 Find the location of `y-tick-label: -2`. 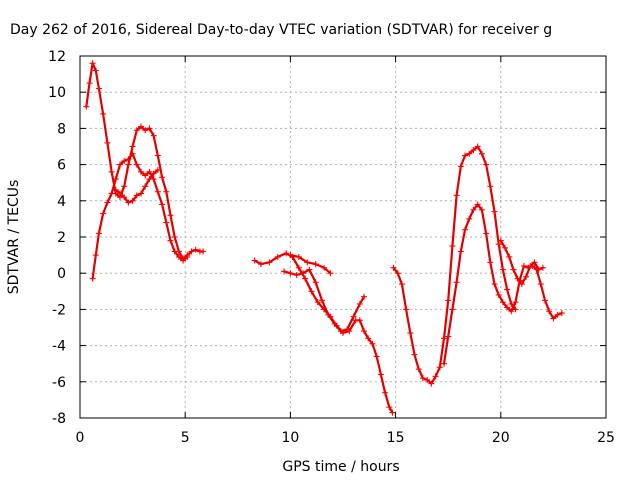

y-tick-label: -2 is located at coordinates (59, 310).